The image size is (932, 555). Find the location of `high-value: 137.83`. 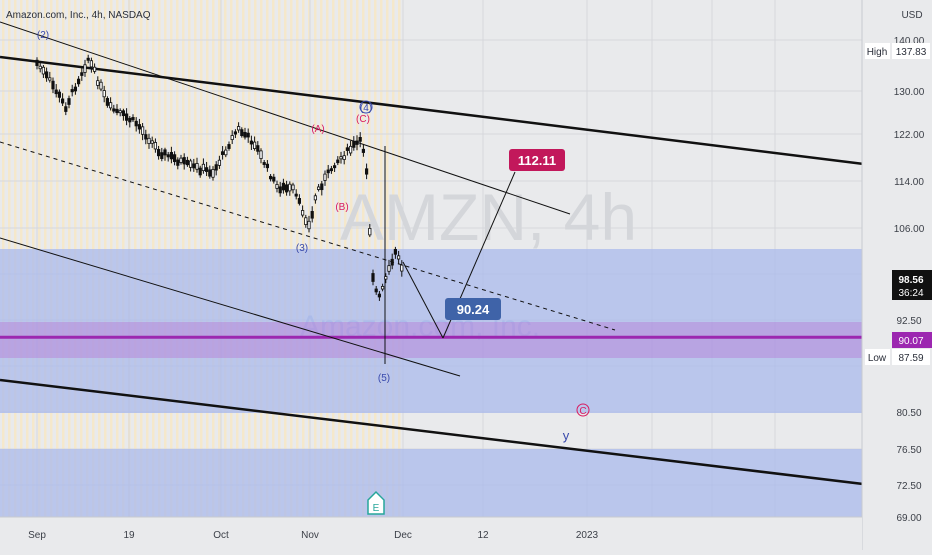

high-value: 137.83 is located at coordinates (911, 52).